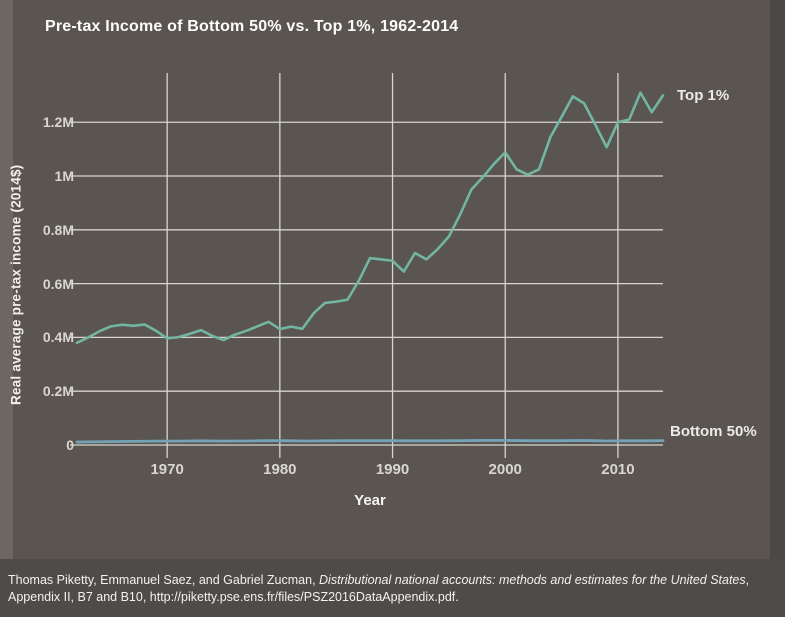 The image size is (785, 617). Describe the element at coordinates (58, 391) in the screenshot. I see `y-axis-tick-label: 0.2M` at that location.